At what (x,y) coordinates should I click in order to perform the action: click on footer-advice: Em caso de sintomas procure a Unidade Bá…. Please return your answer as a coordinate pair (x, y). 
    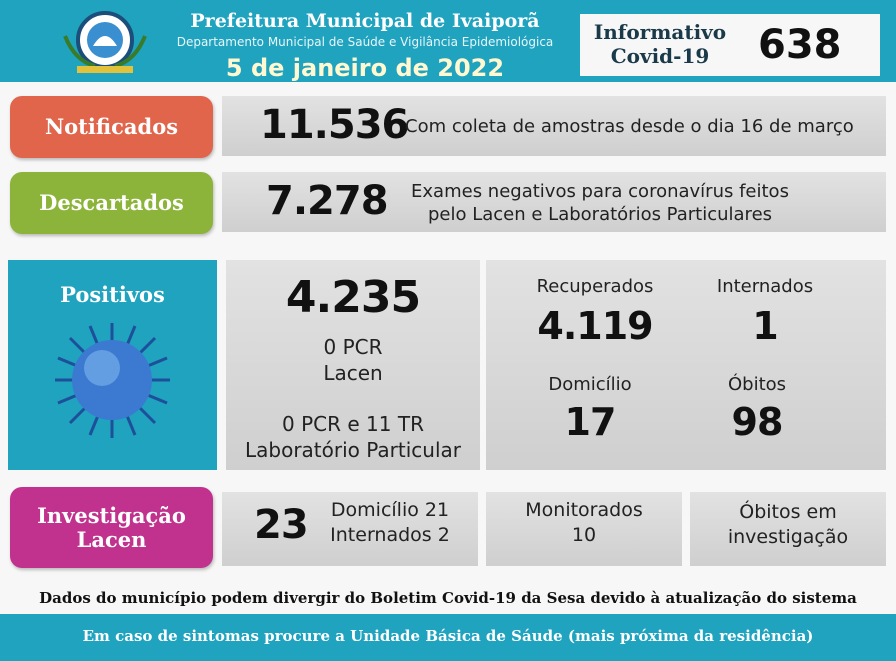
    Looking at the image, I should click on (448, 636).